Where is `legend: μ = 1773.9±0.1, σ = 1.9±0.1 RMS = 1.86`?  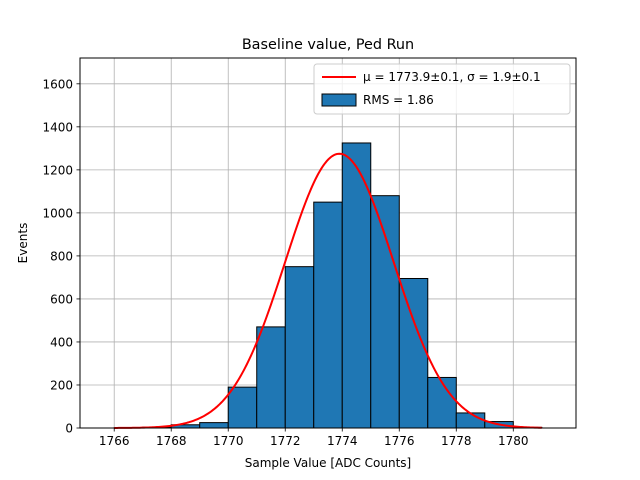
legend: μ = 1773.9±0.1, σ = 1.9±0.1 RMS = 1.86 is located at coordinates (442, 89).